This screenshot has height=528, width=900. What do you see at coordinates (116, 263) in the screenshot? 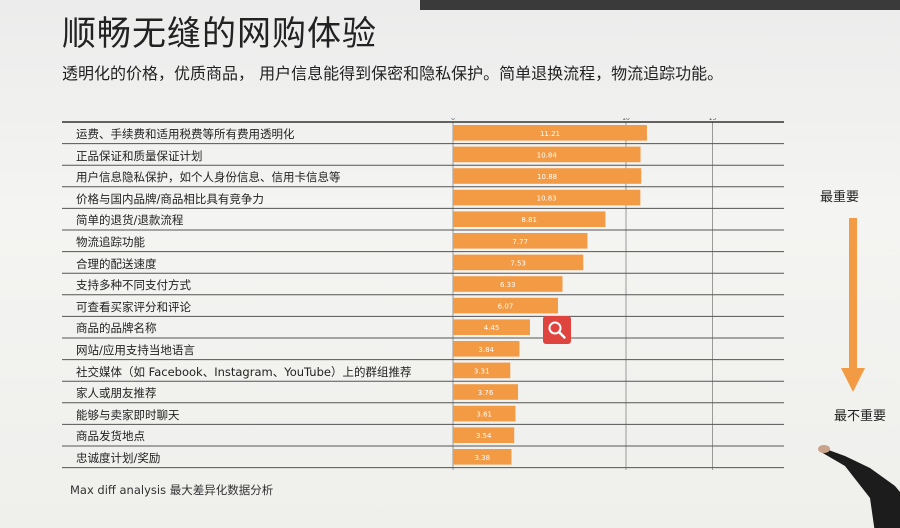
I see `category-label: 合理的配送速度` at bounding box center [116, 263].